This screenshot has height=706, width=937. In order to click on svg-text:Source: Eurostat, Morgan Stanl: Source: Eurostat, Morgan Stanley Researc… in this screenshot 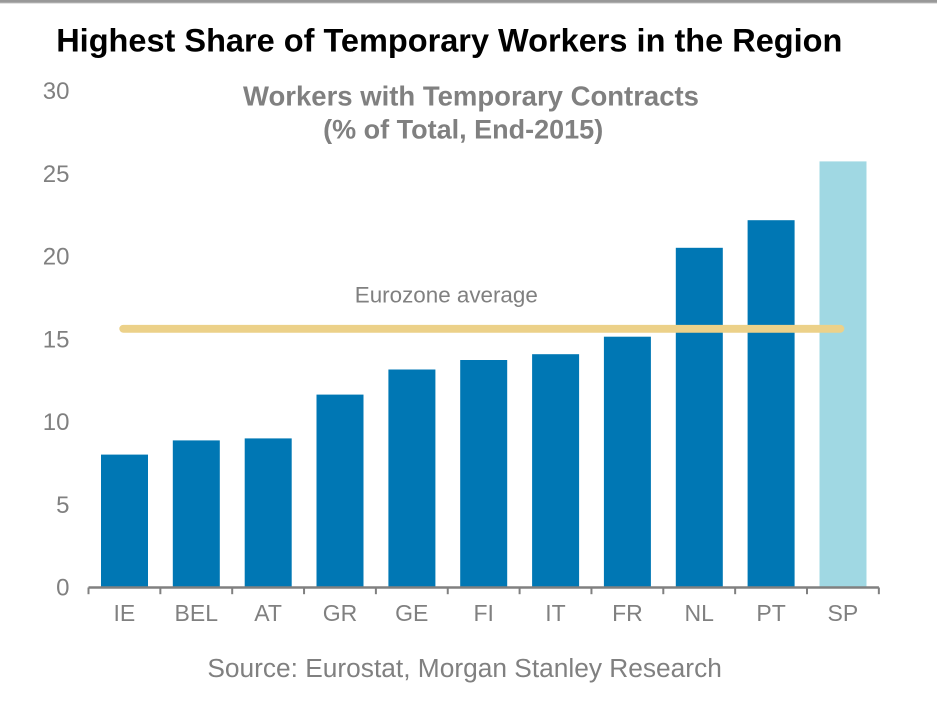, I will do `click(464, 668)`.